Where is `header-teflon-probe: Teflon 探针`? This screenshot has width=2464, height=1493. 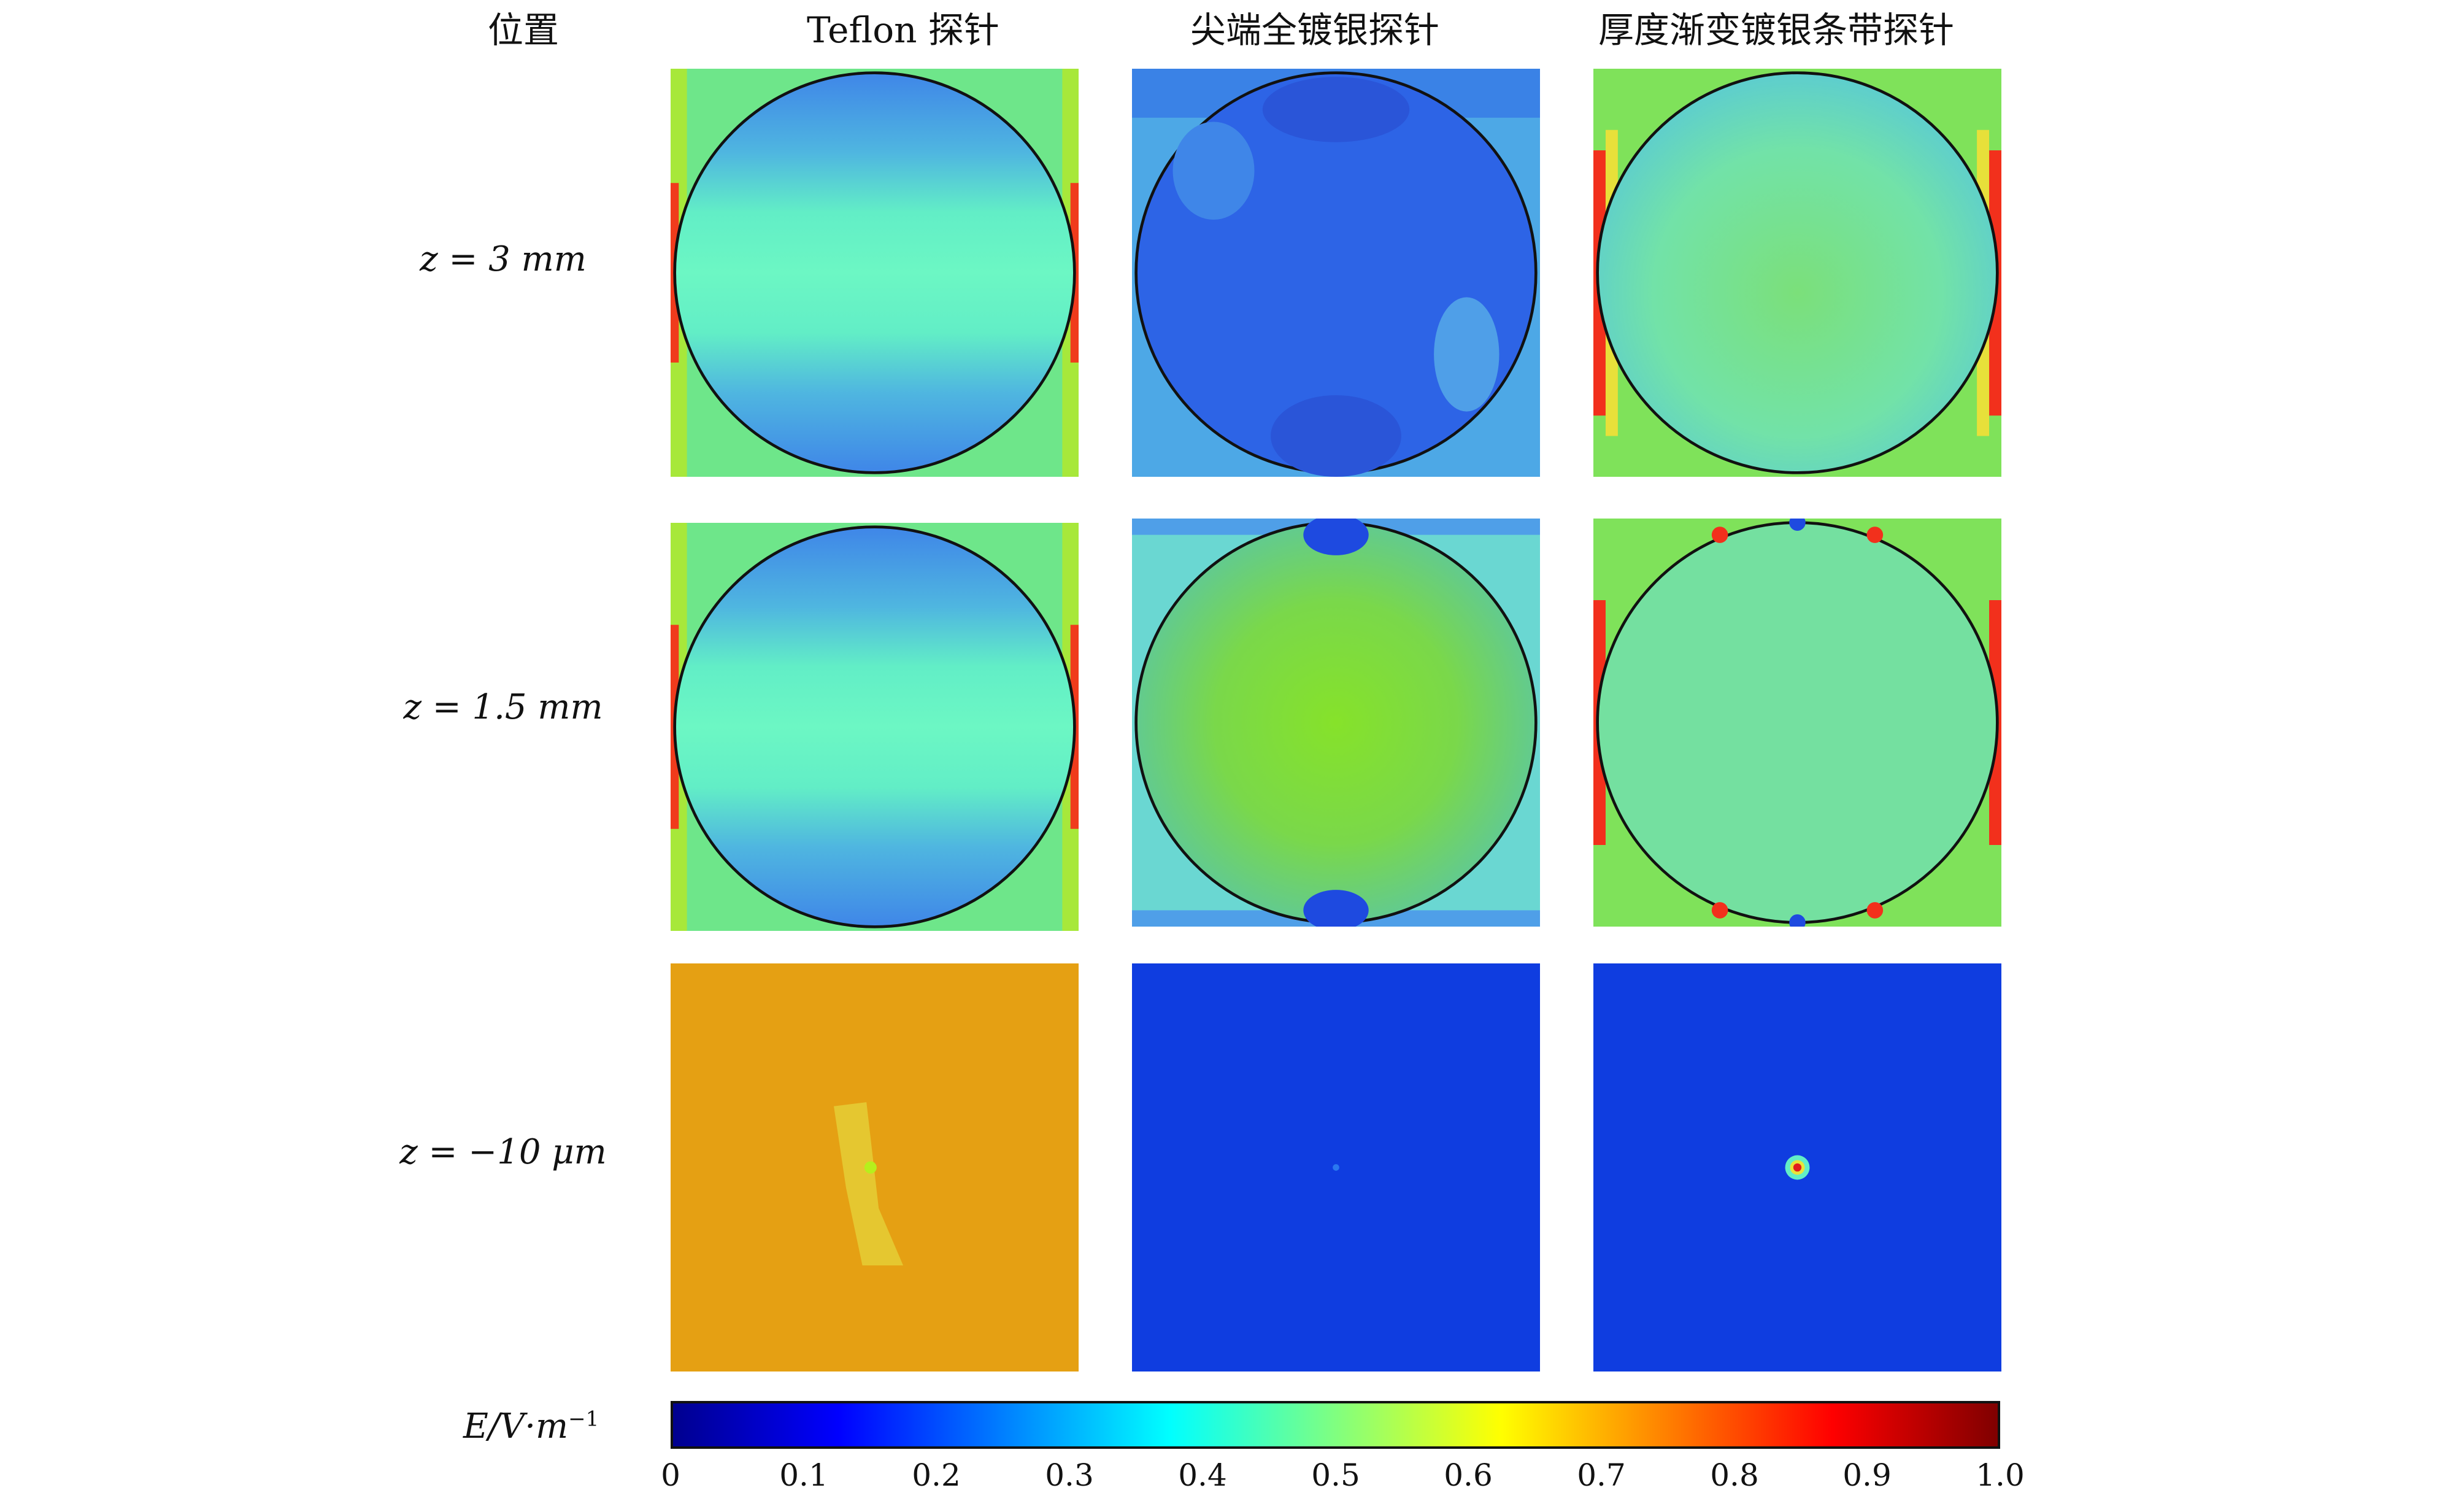 header-teflon-probe: Teflon 探针 is located at coordinates (903, 30).